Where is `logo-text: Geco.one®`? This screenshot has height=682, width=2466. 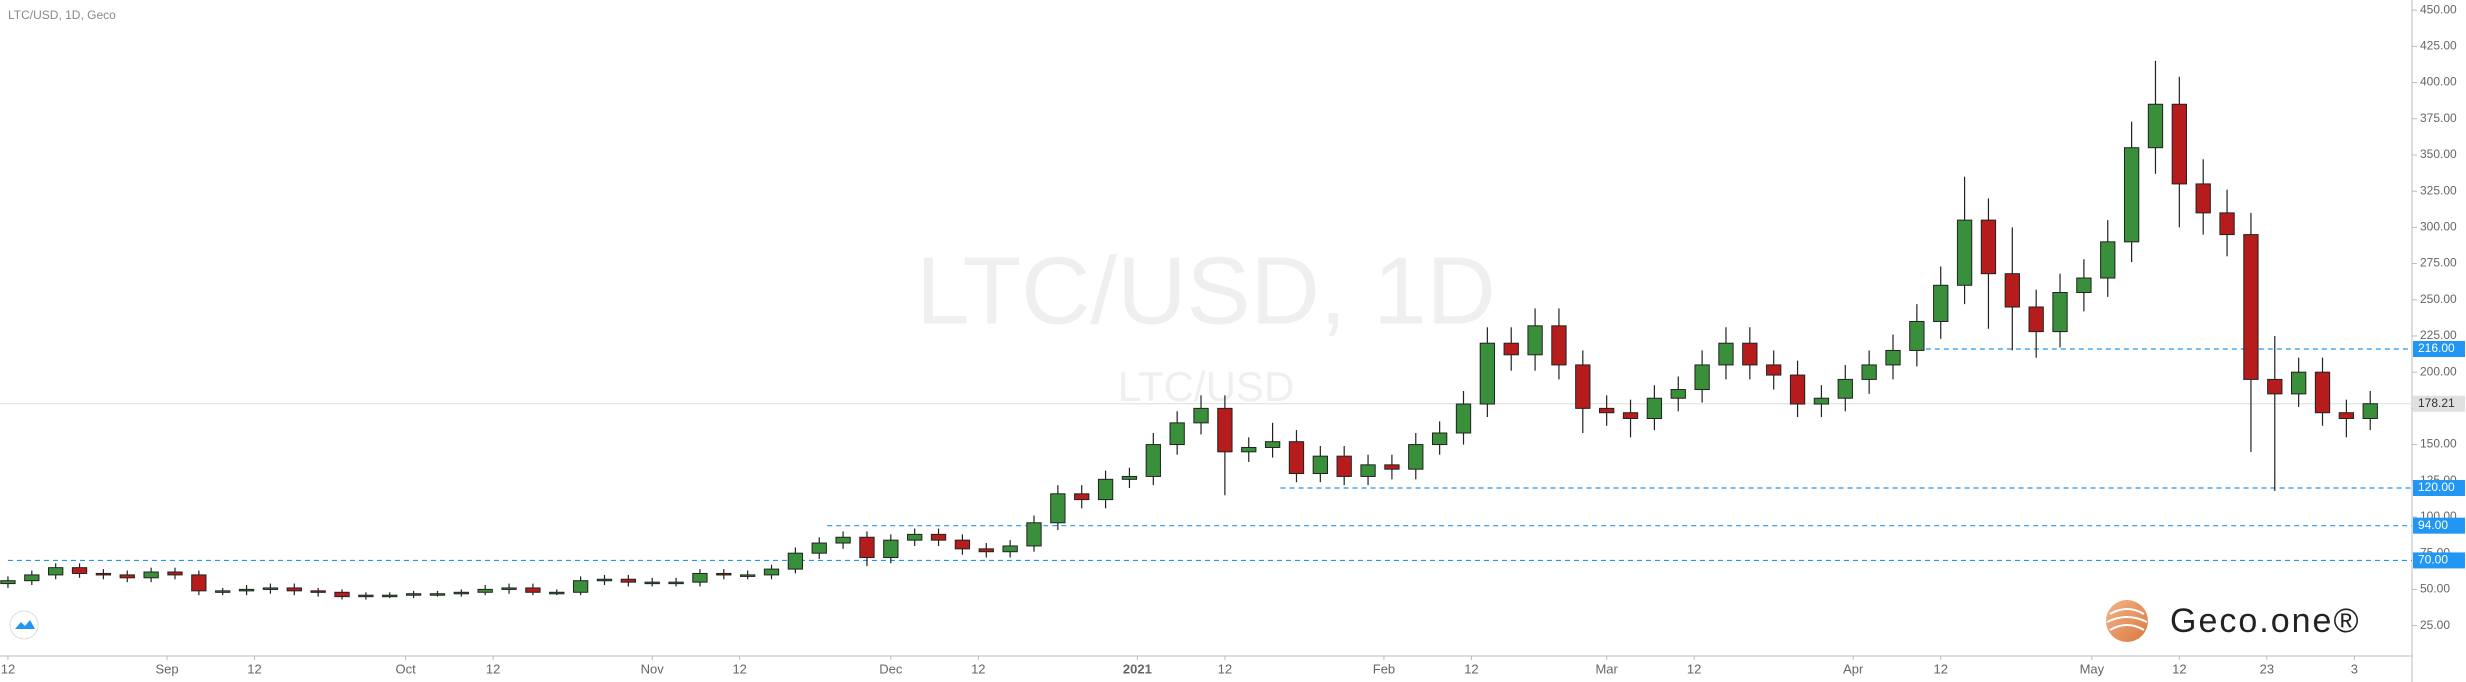
logo-text: Geco.one® is located at coordinates (2265, 621).